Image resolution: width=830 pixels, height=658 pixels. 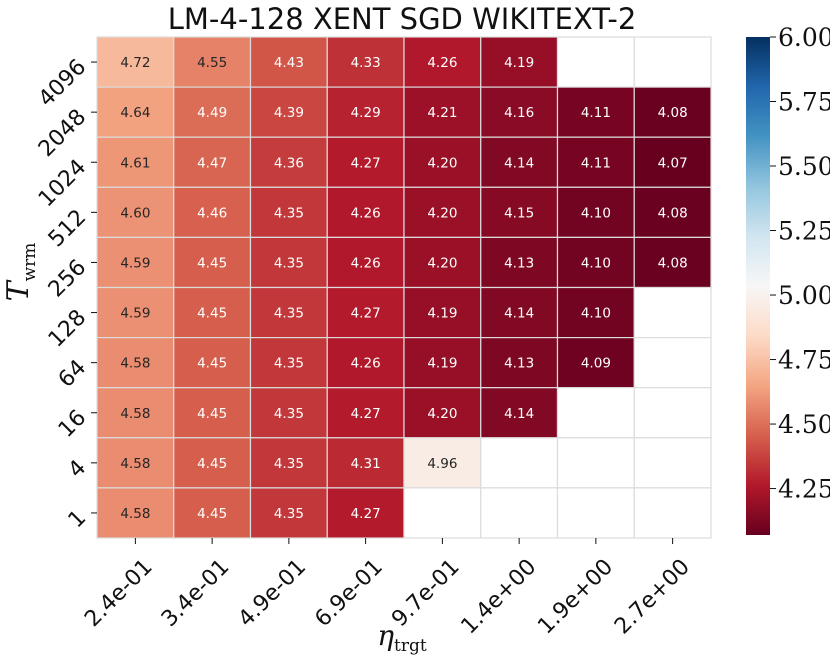 I want to click on cell-value-label: 4.13, so click(x=519, y=364).